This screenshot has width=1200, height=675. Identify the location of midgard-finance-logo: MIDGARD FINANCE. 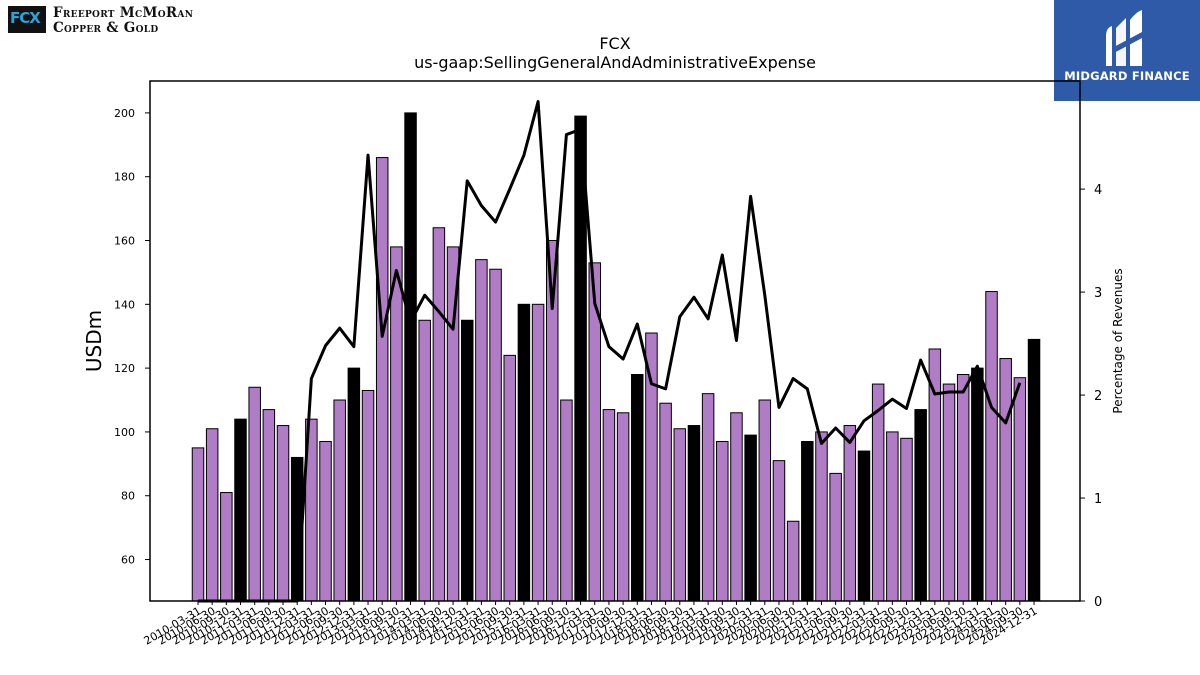
(1127, 50).